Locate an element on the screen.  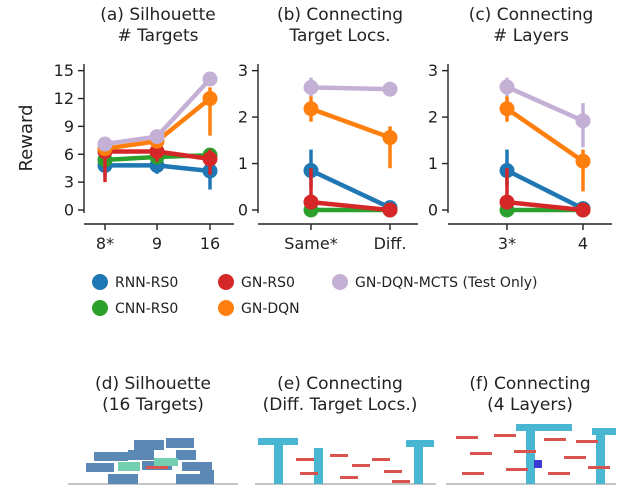
subfigure-title-line2: (16 Targets) is located at coordinates (153, 405).